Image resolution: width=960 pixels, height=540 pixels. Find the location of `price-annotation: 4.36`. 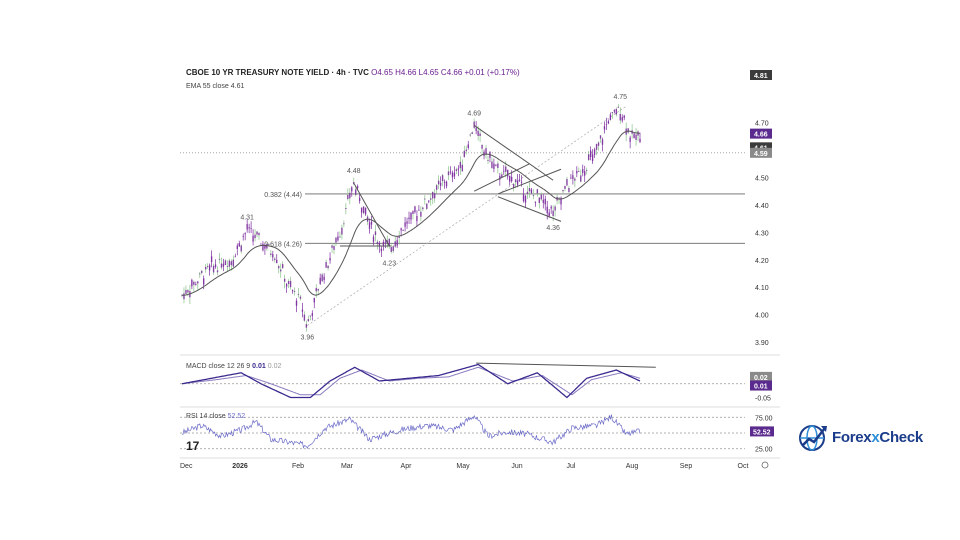

price-annotation: 4.36 is located at coordinates (553, 228).